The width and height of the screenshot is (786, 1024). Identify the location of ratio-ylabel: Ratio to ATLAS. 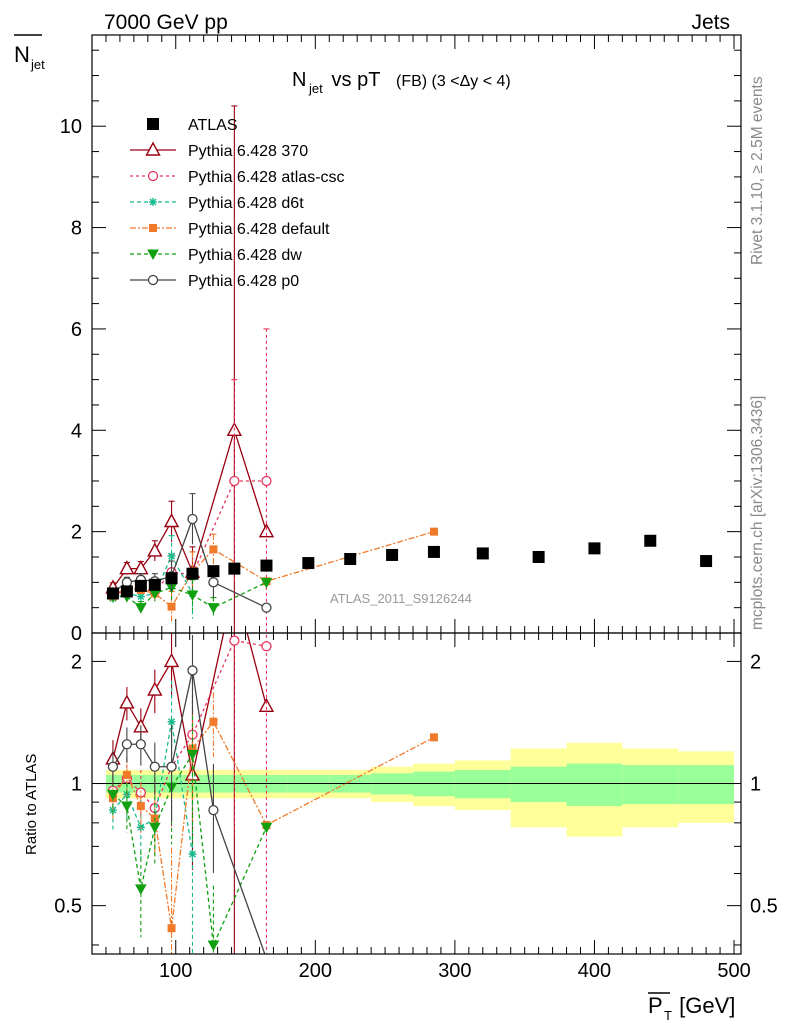
(31, 804).